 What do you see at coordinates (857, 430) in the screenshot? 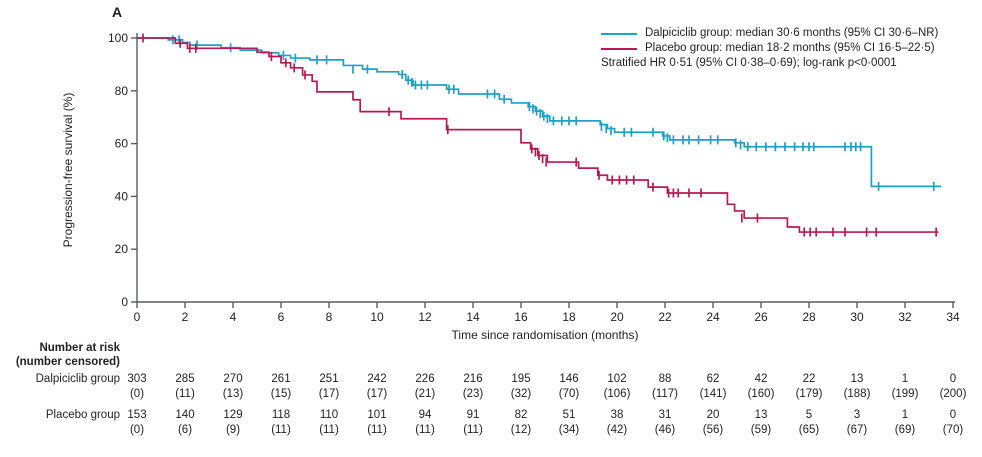
I see `censored-count: (67)` at bounding box center [857, 430].